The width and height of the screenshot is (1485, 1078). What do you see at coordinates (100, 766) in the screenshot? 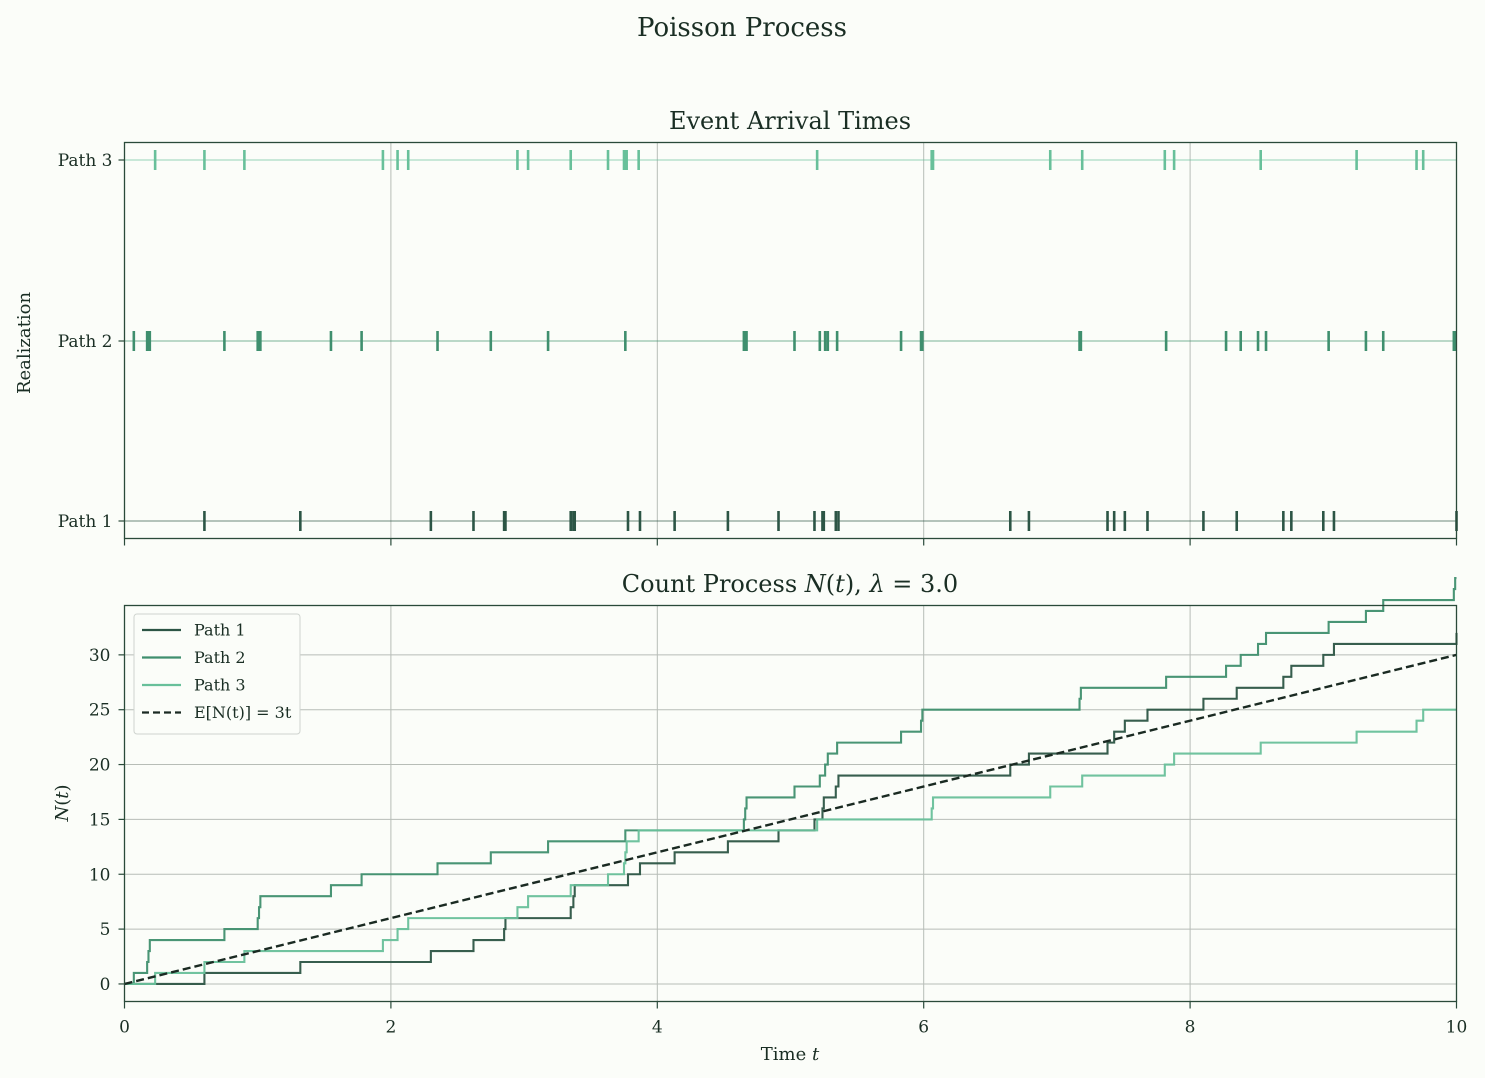
I see `count-y-tick-label-4: 20` at bounding box center [100, 766].